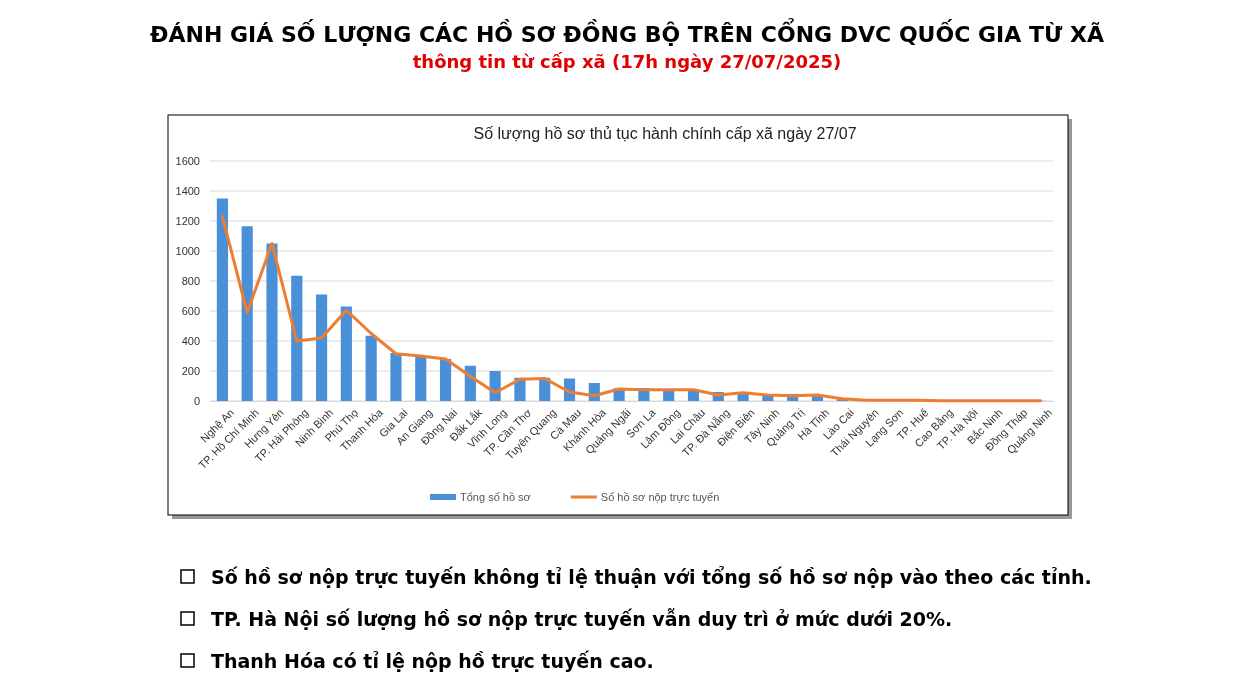 The width and height of the screenshot is (1240, 693). I want to click on y-tick-label: 1000, so click(187, 251).